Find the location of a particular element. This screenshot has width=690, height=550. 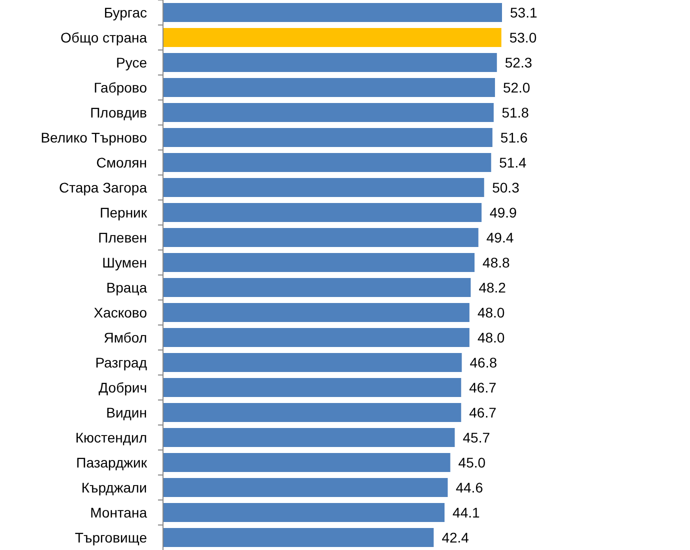

y-tick-label: Пловдив is located at coordinates (118, 112).